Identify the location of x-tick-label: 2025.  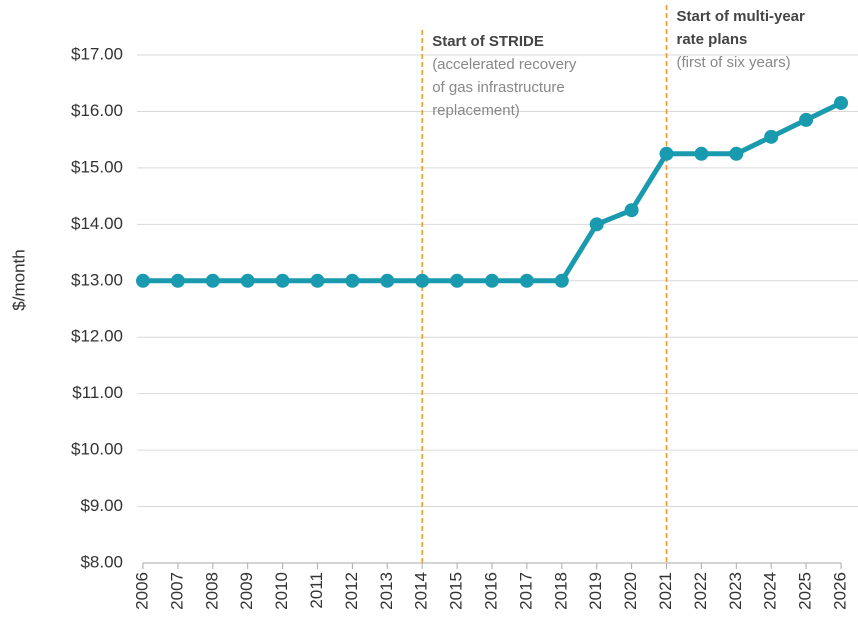
(805, 591).